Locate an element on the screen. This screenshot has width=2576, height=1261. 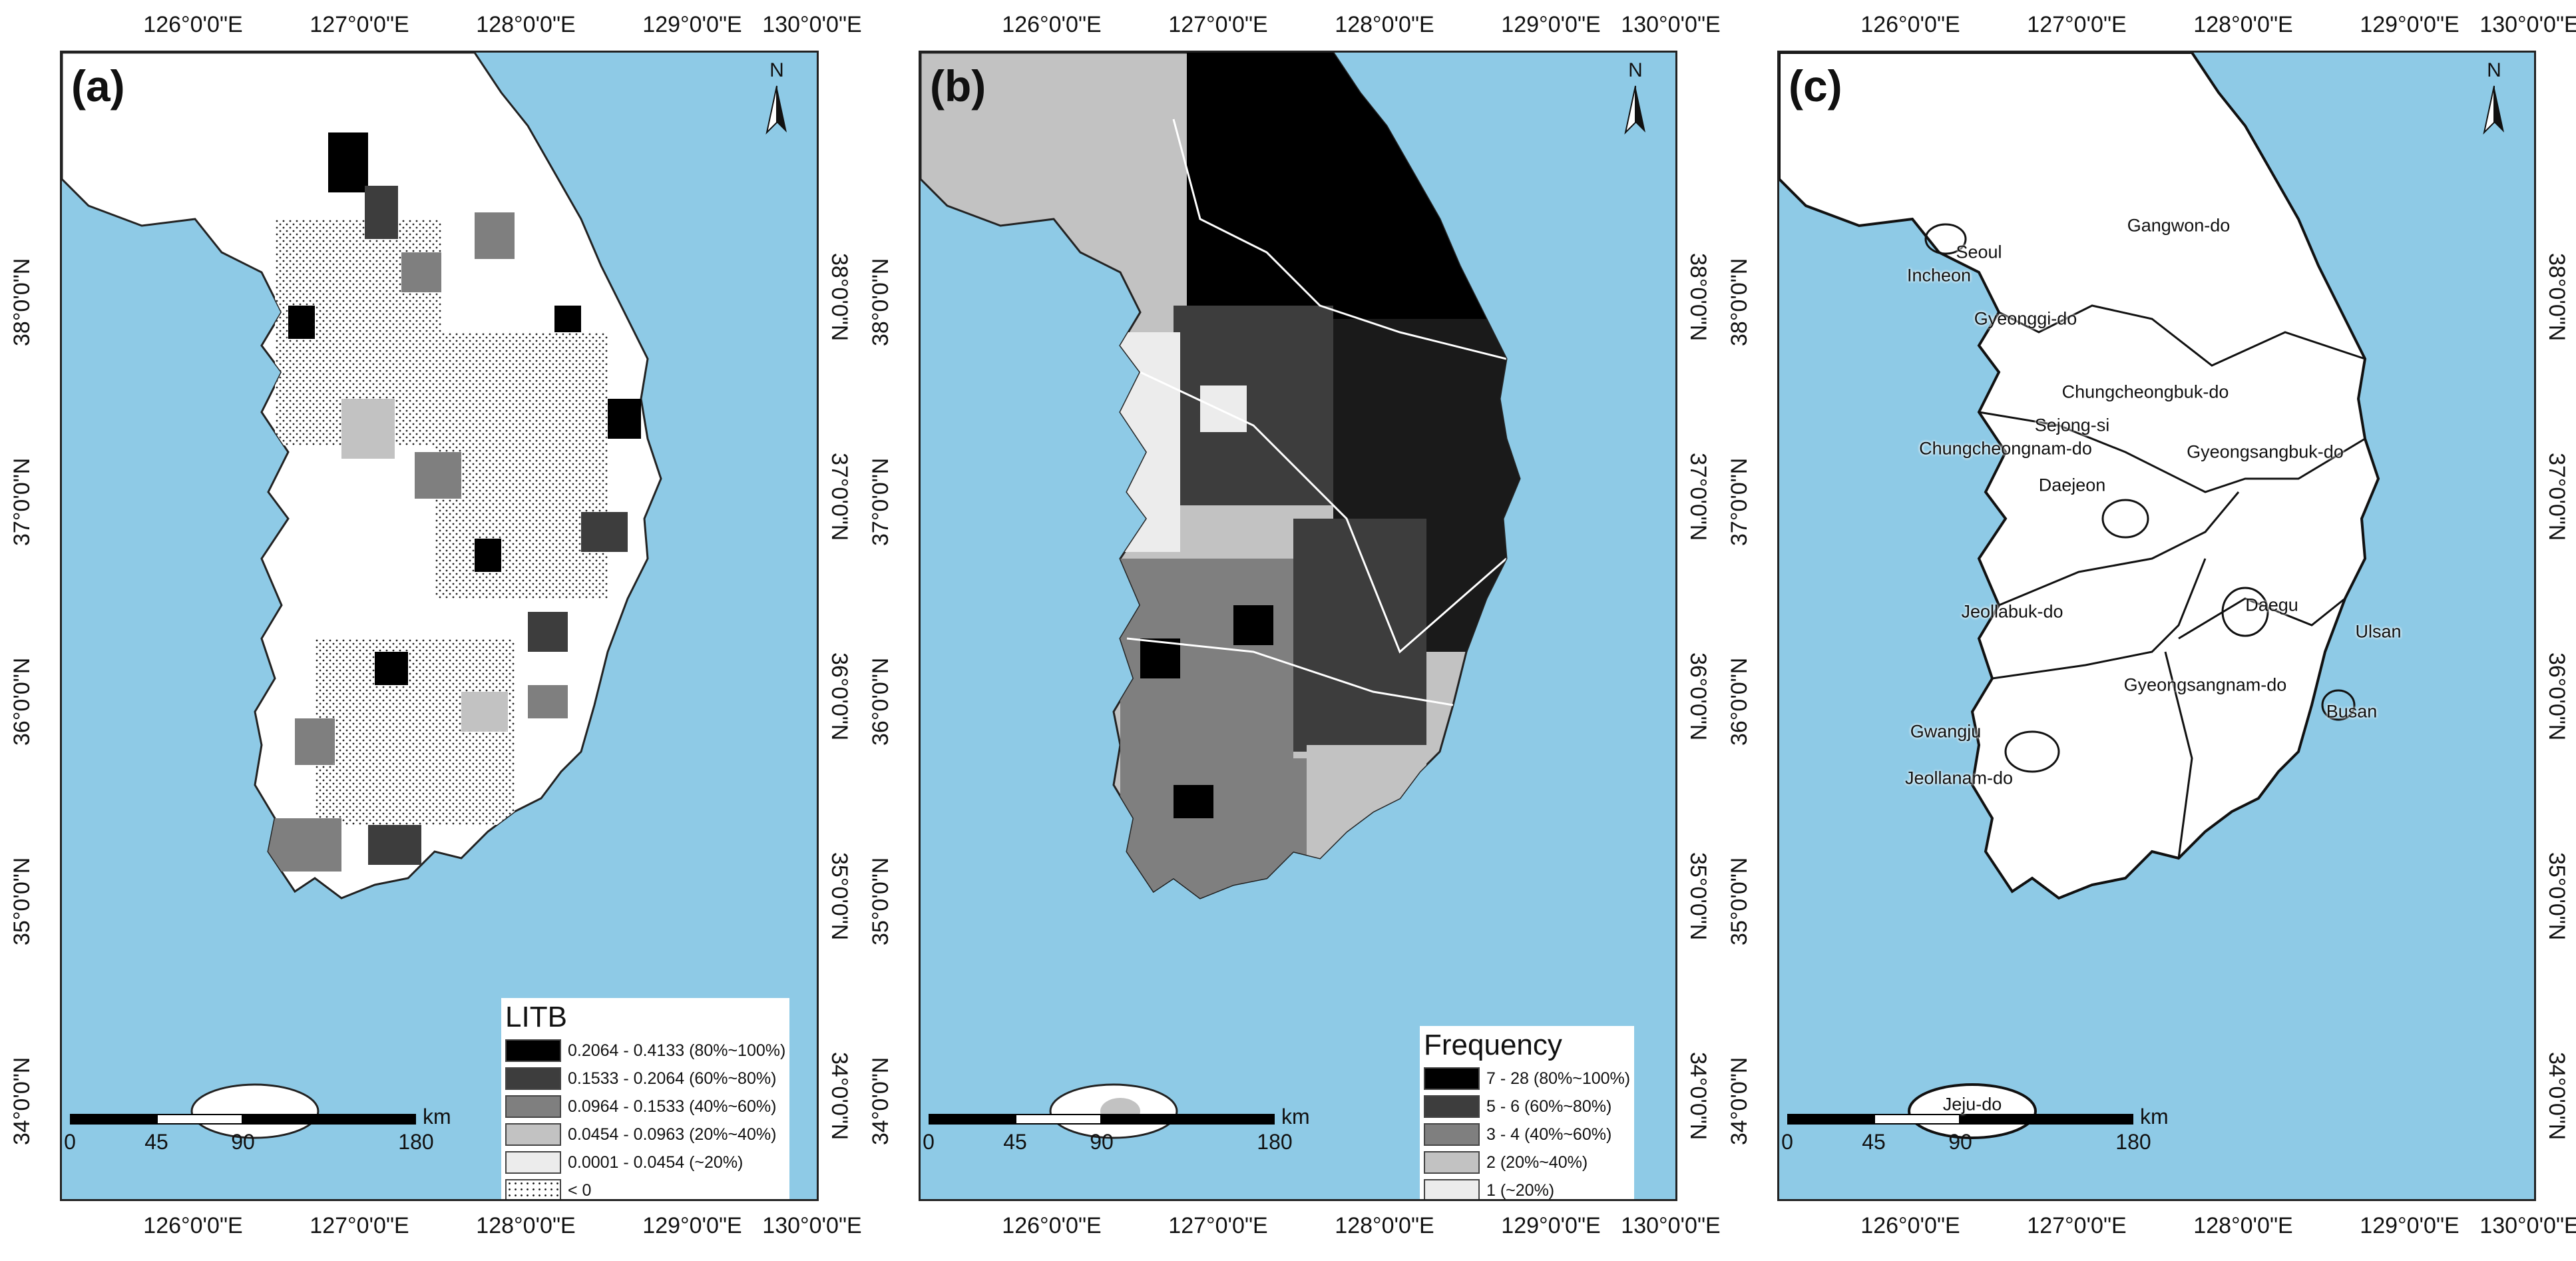
scale-bar-a: km 0 45 90 180 is located at coordinates (257, 1132).